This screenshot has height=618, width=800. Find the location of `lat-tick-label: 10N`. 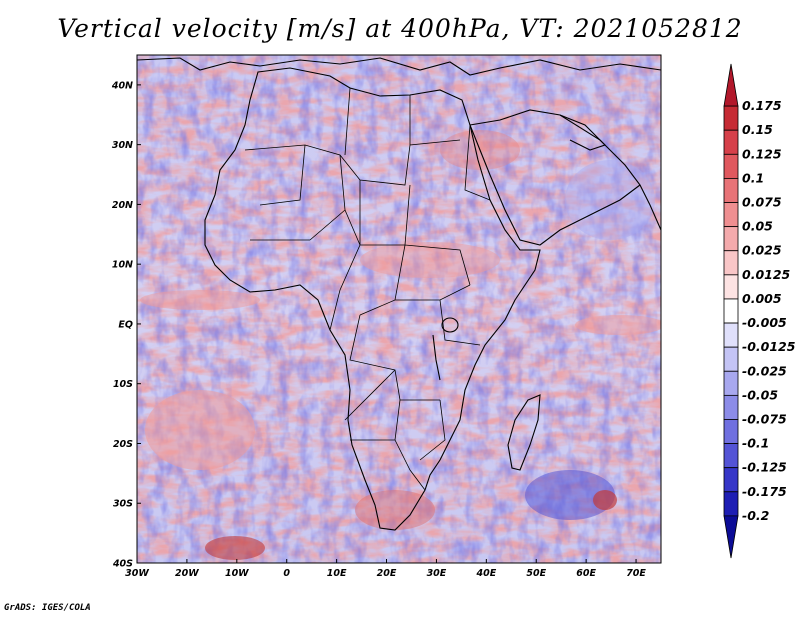

lat-tick-label: 10N is located at coordinates (122, 265).